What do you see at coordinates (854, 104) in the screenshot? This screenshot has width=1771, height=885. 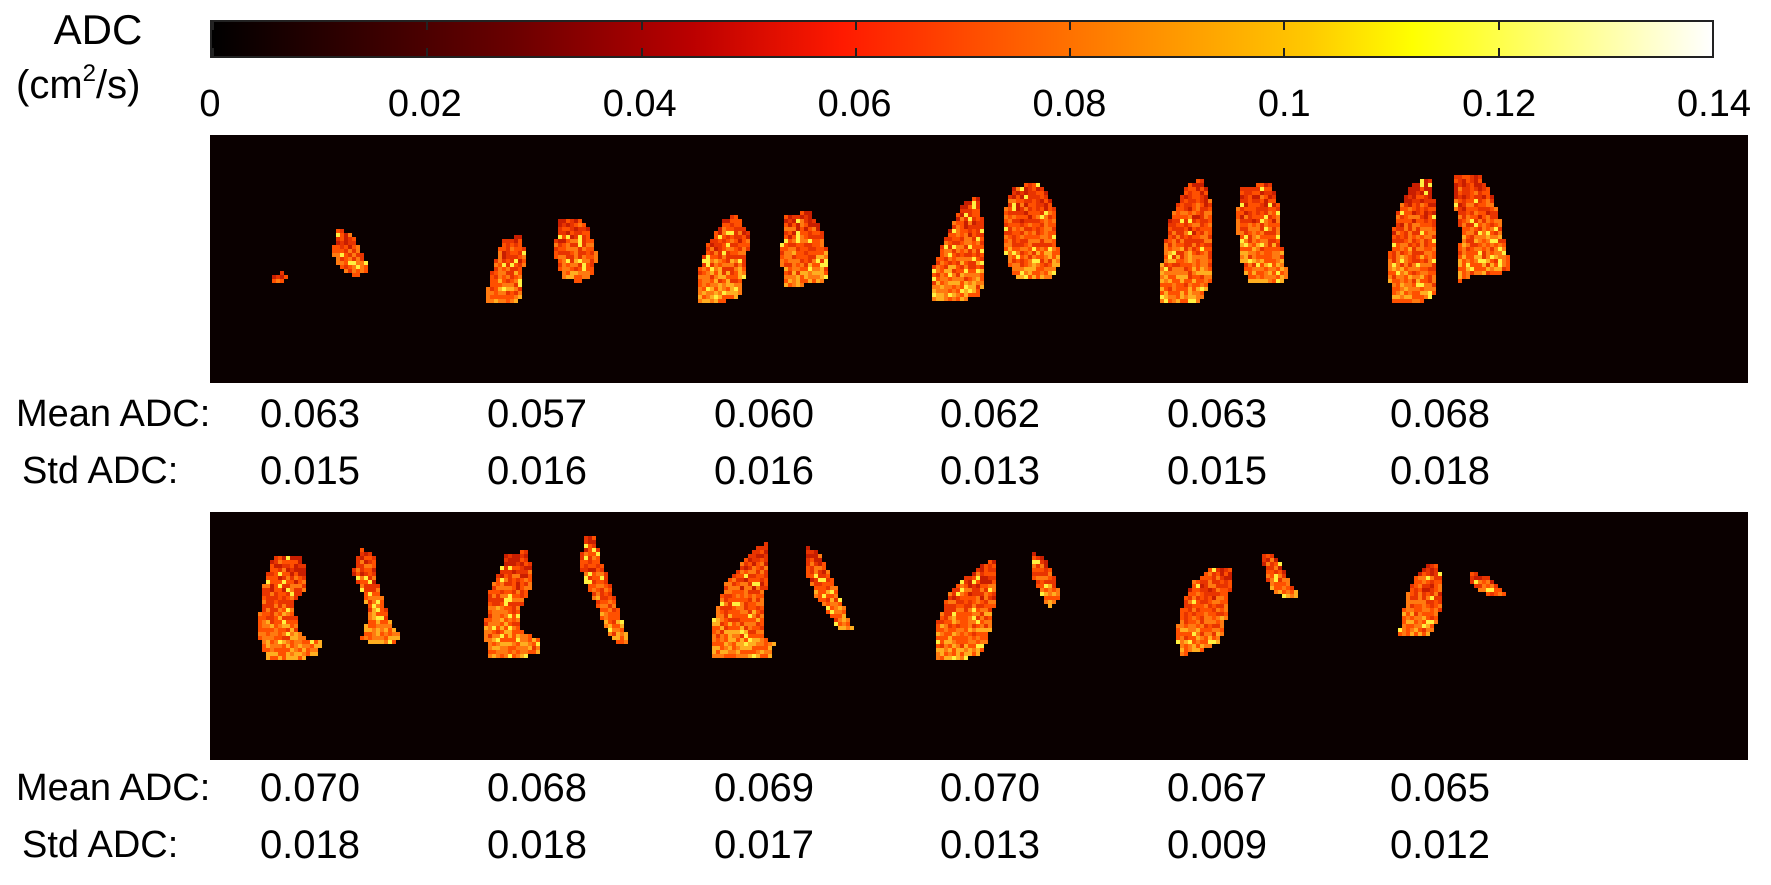 I see `colorbar-tick-label: 0.06` at bounding box center [854, 104].